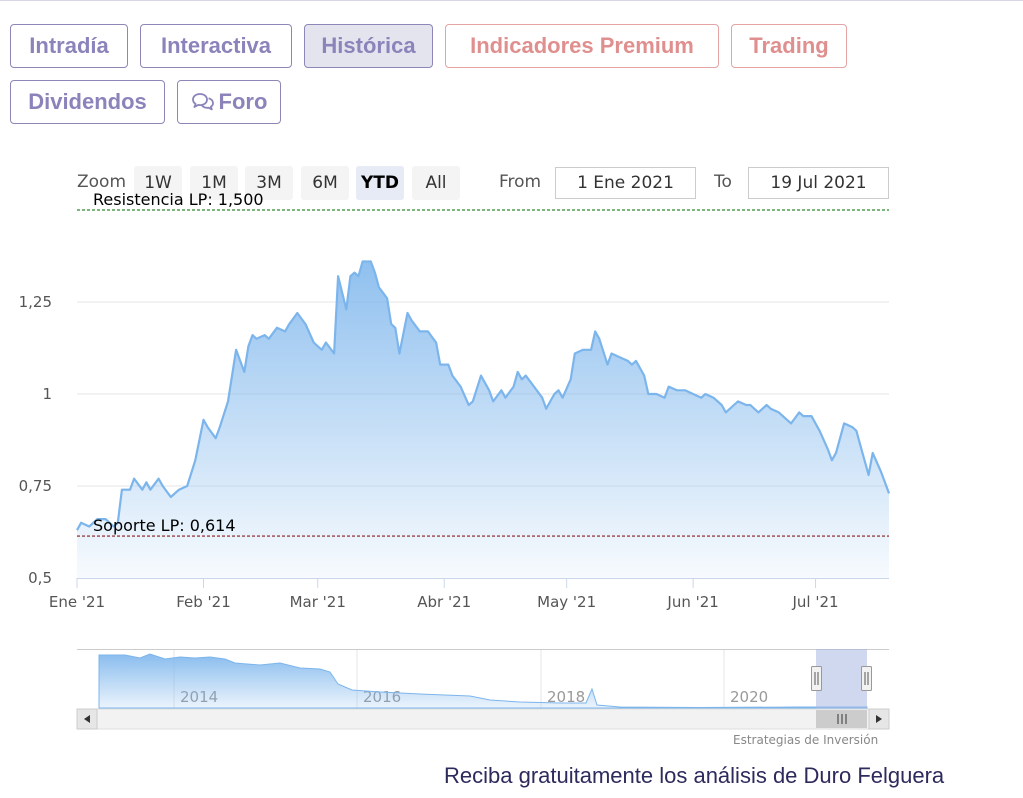 This screenshot has height=798, width=1023. What do you see at coordinates (866, 678) in the screenshot?
I see `navigator-right-handle` at bounding box center [866, 678].